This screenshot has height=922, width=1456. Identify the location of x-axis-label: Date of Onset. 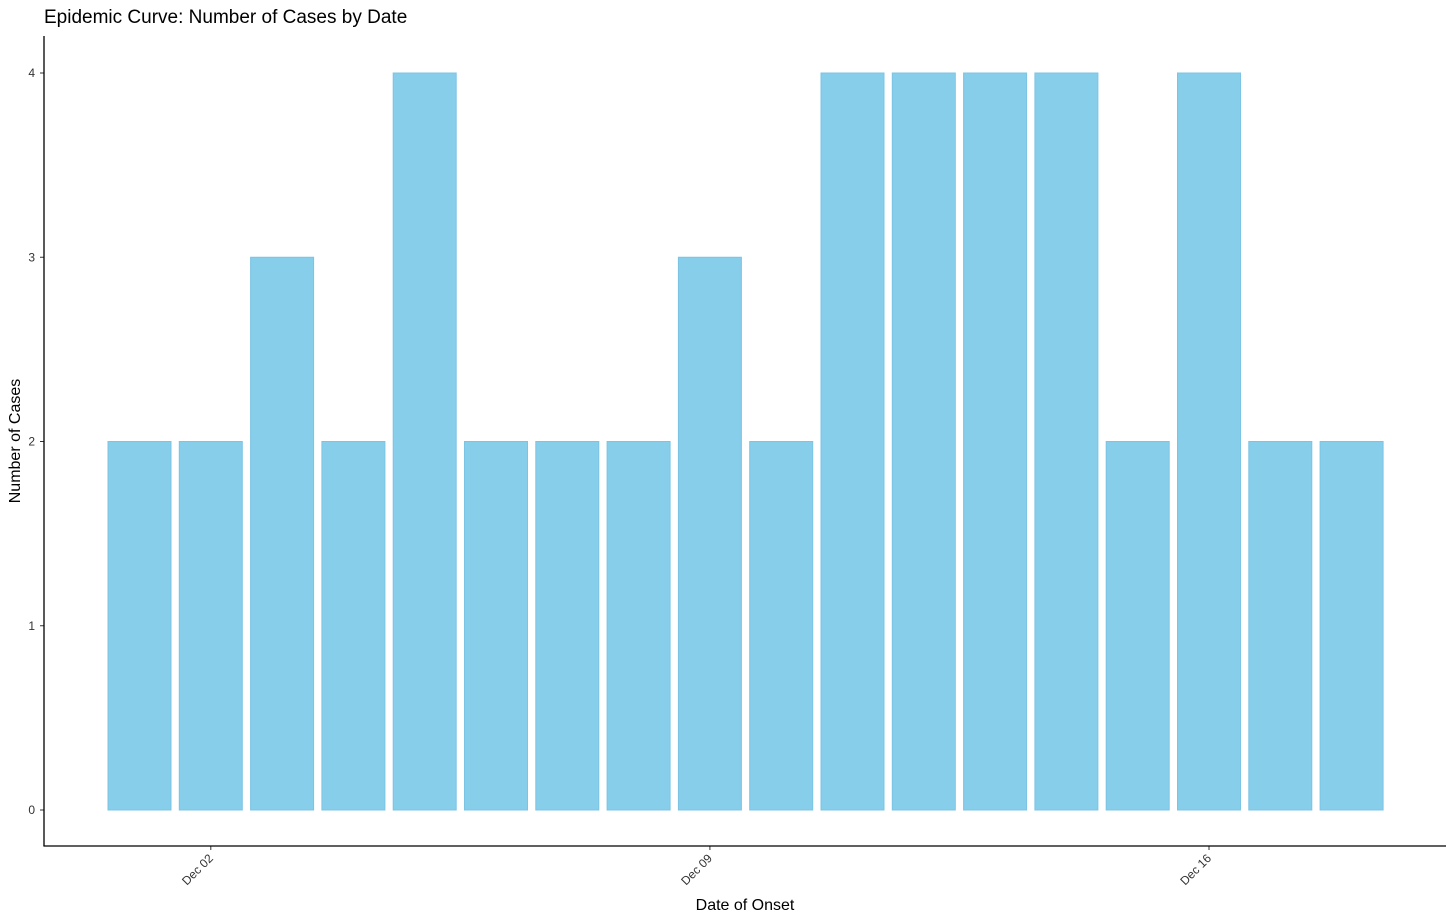
(745, 905).